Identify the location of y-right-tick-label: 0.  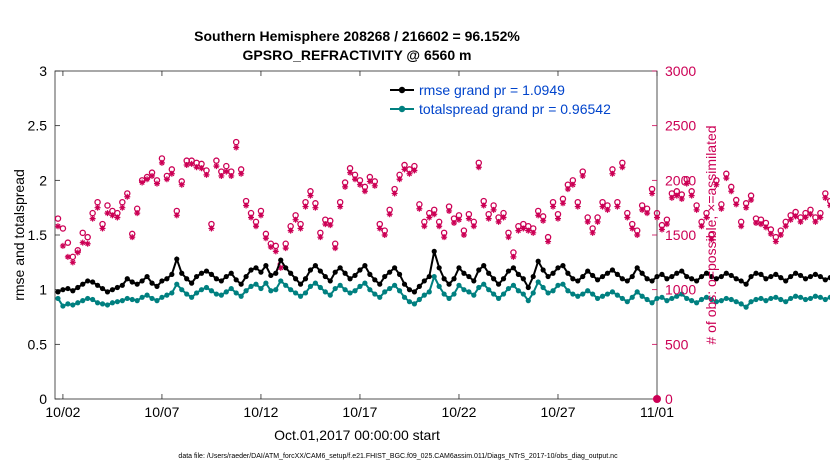
(669, 399).